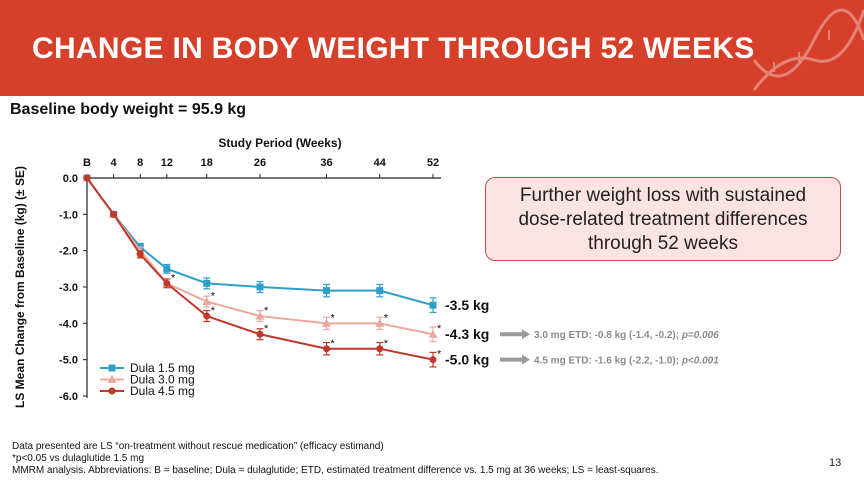 The image size is (864, 482). What do you see at coordinates (68, 397) in the screenshot?
I see `y-tick-label: -6.0` at bounding box center [68, 397].